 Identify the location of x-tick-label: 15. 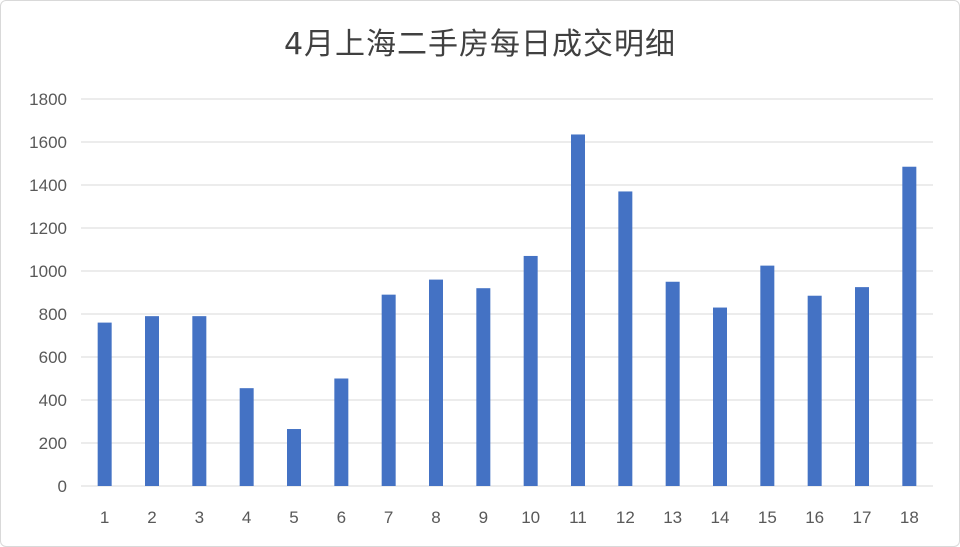
(767, 517).